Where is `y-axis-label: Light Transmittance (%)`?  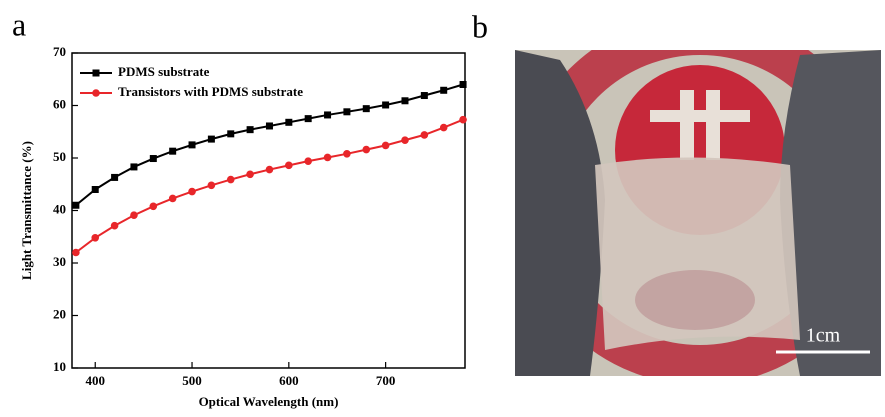 y-axis-label: Light Transmittance (%) is located at coordinates (26, 210).